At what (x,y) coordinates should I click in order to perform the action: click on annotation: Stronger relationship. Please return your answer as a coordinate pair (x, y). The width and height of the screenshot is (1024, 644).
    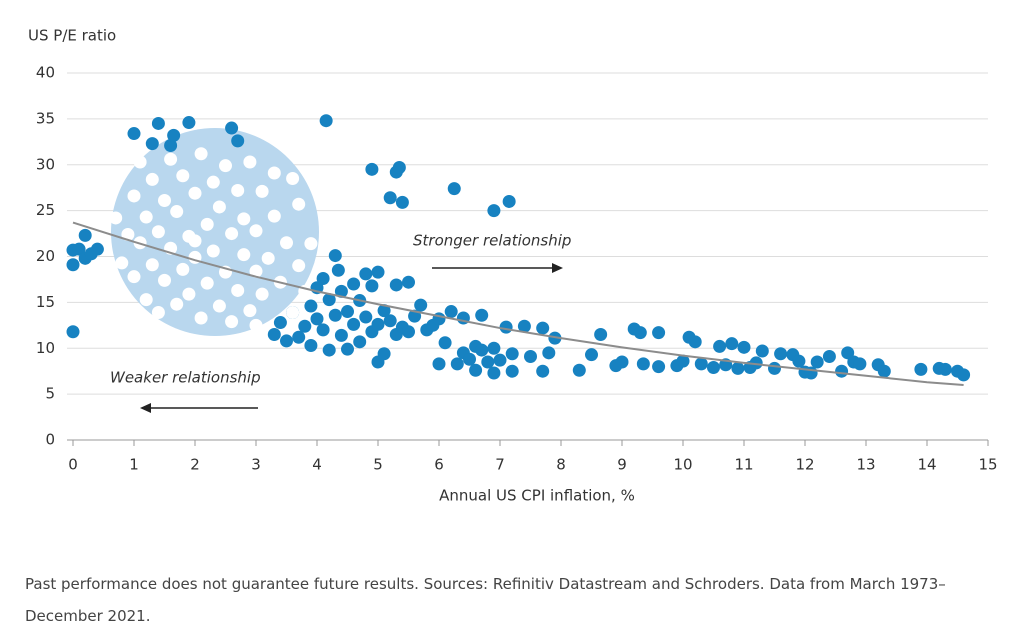
    Looking at the image, I should click on (492, 241).